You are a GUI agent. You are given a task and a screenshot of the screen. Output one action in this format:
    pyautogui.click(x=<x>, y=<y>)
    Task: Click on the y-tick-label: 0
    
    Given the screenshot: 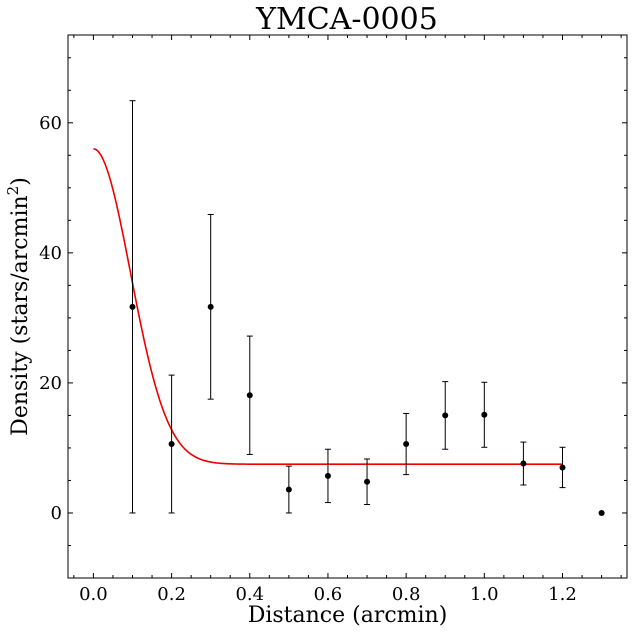 What is the action you would take?
    pyautogui.click(x=56, y=513)
    